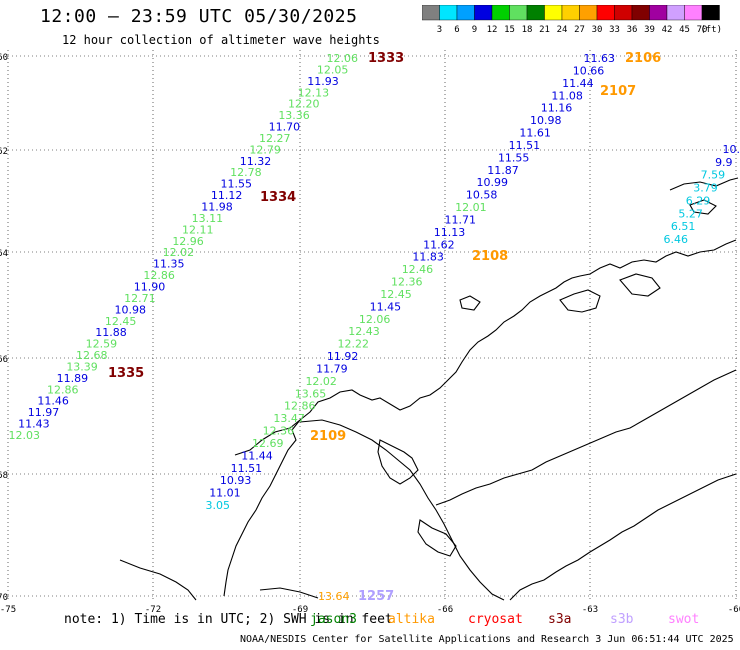 The width and height of the screenshot is (740, 650). What do you see at coordinates (218, 505) in the screenshot?
I see `wave-height-value: 3.05` at bounding box center [218, 505].